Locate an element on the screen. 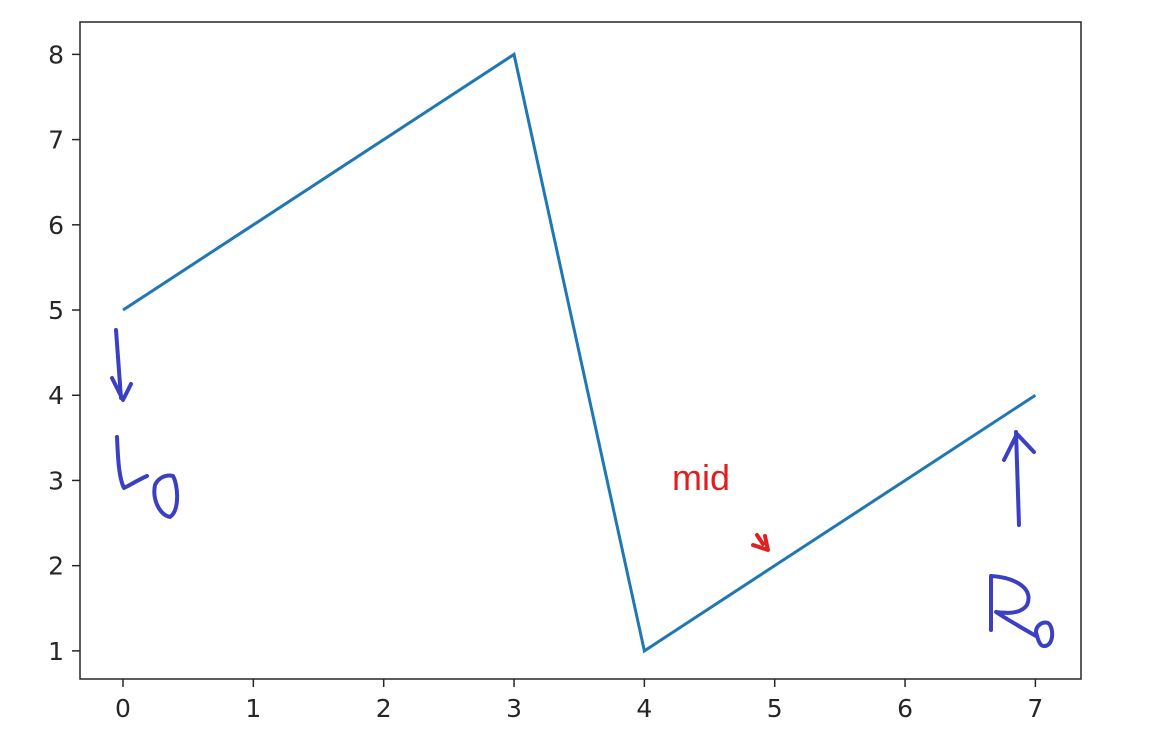 This screenshot has width=1150, height=752. x-tick-label: 4 is located at coordinates (644, 708).